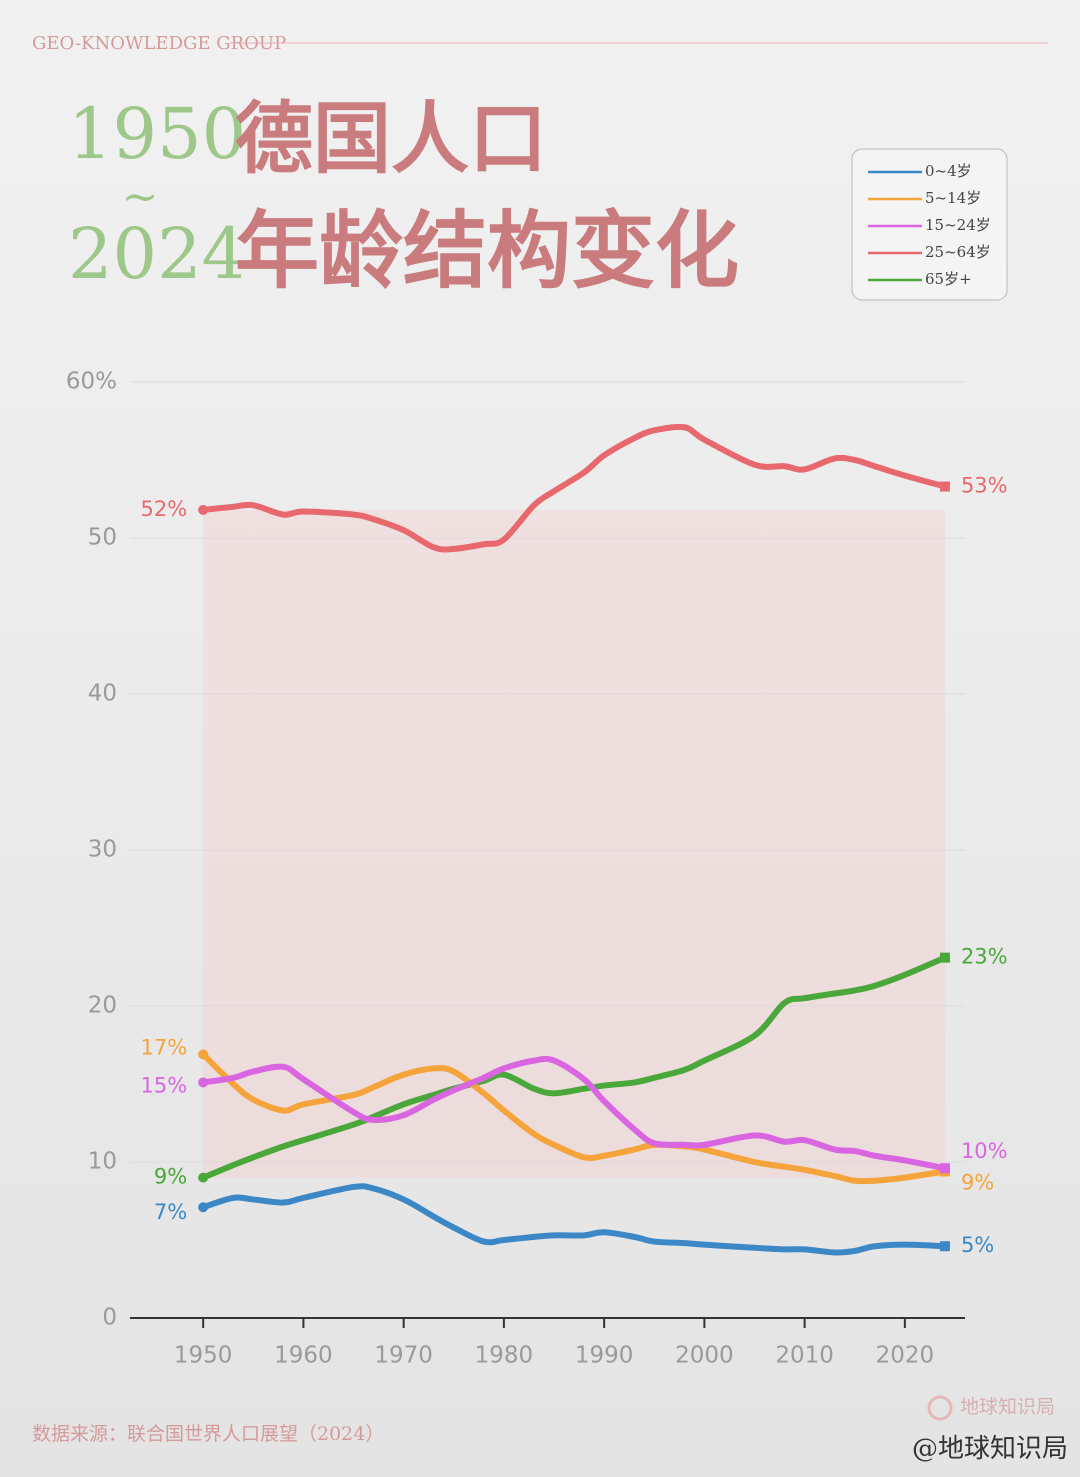 This screenshot has width=1080, height=1477. What do you see at coordinates (102, 538) in the screenshot?
I see `y-tick-label: 50` at bounding box center [102, 538].